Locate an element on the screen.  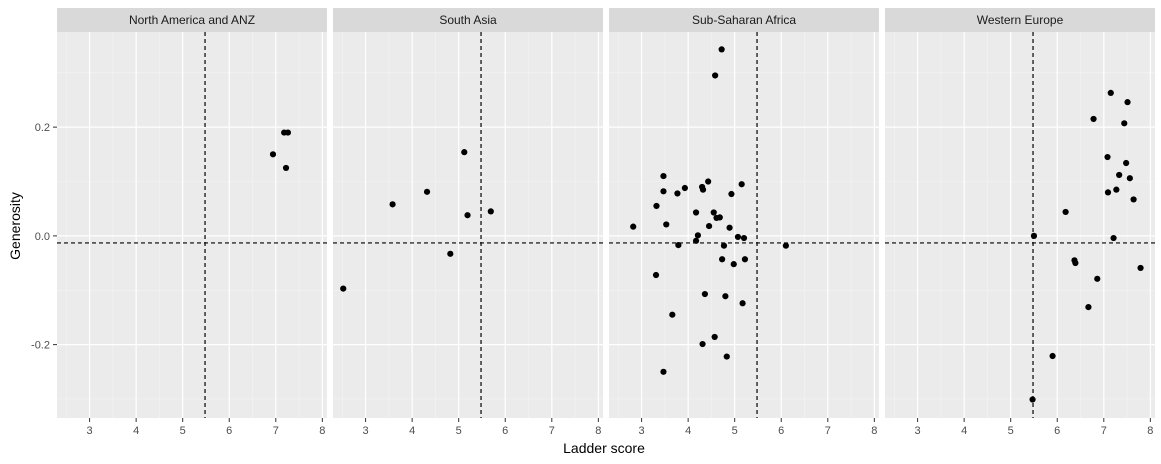
facet-strip-label: Western Europe is located at coordinates (1020, 20).